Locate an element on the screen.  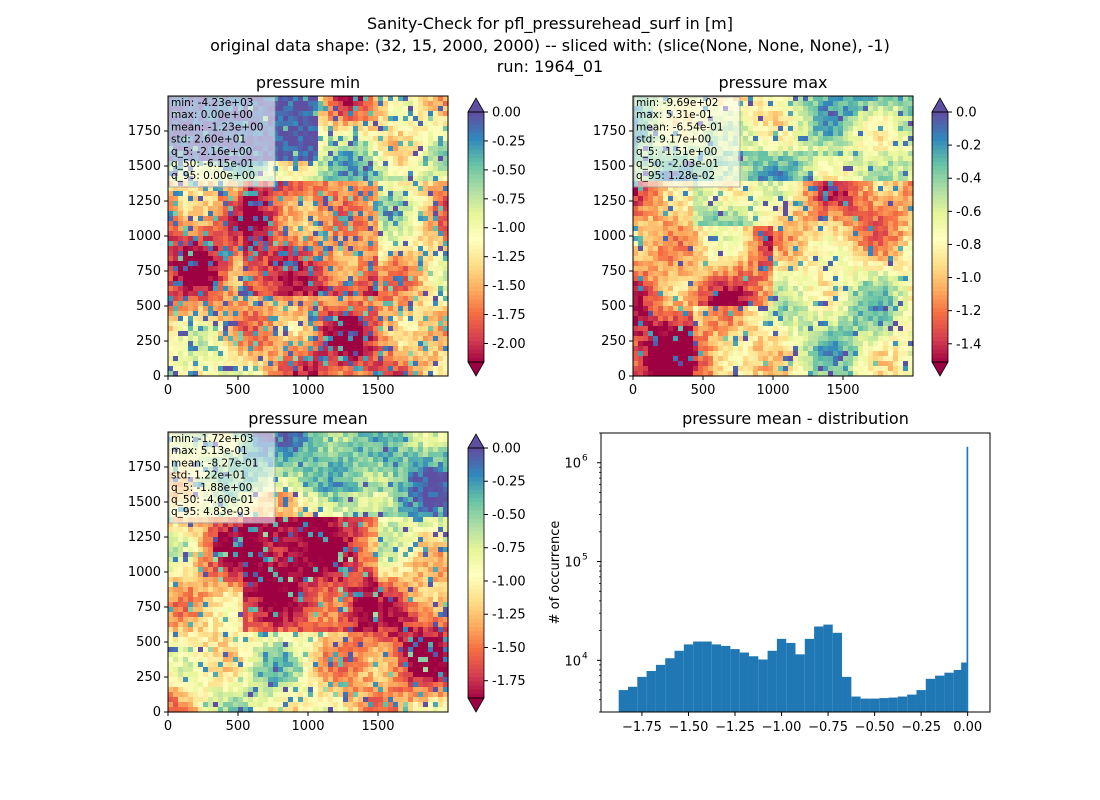
stats-box-background is located at coordinates (222, 142).